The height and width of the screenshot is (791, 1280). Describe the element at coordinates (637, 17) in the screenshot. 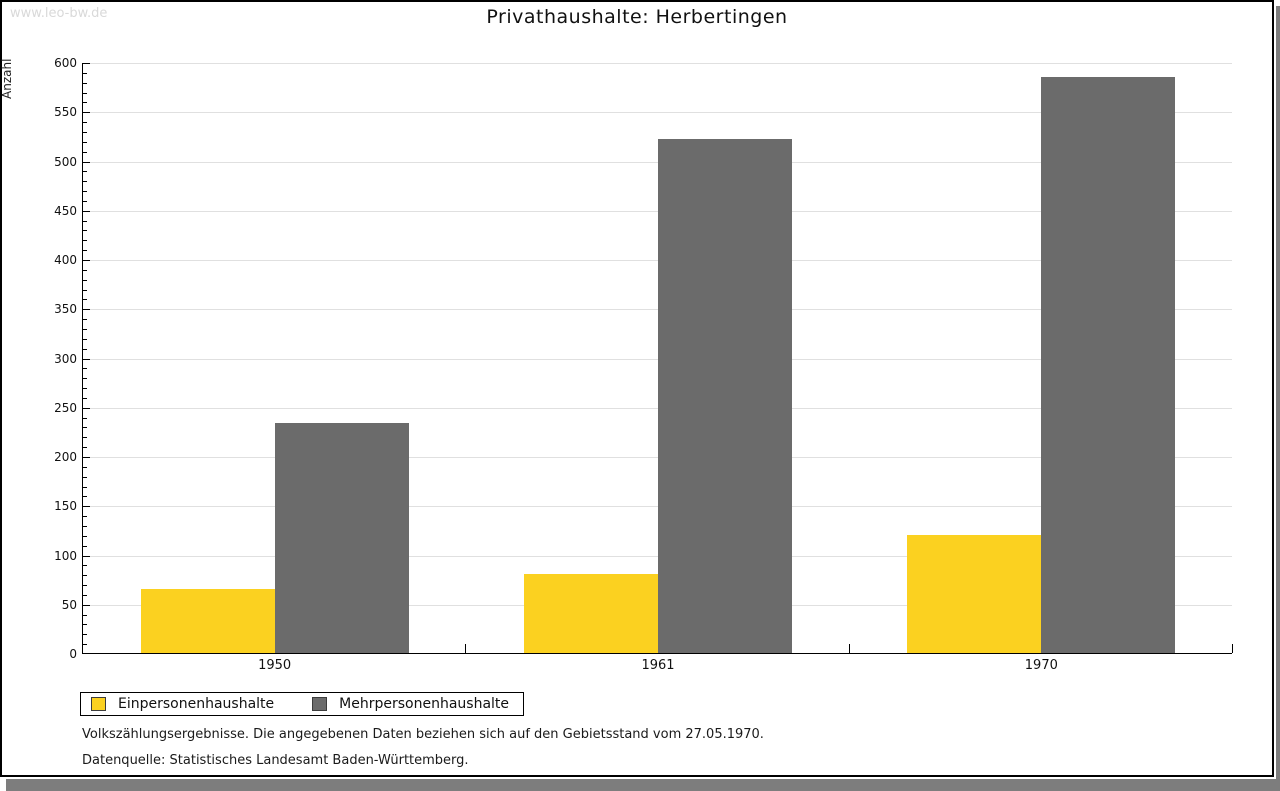

I see `chart-title: Privathaushalte: Herbertingen` at that location.